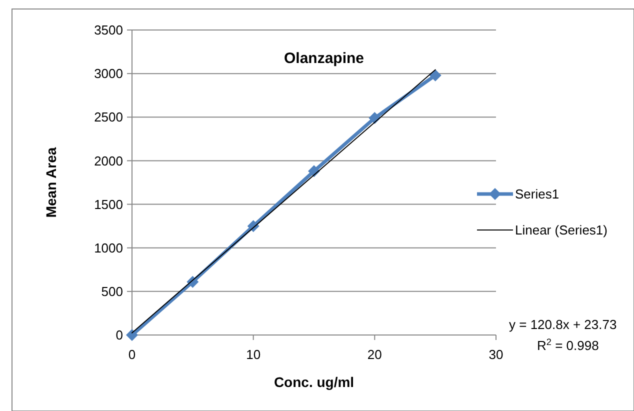 The width and height of the screenshot is (634, 411). I want to click on legend-label: Series1, so click(537, 194).